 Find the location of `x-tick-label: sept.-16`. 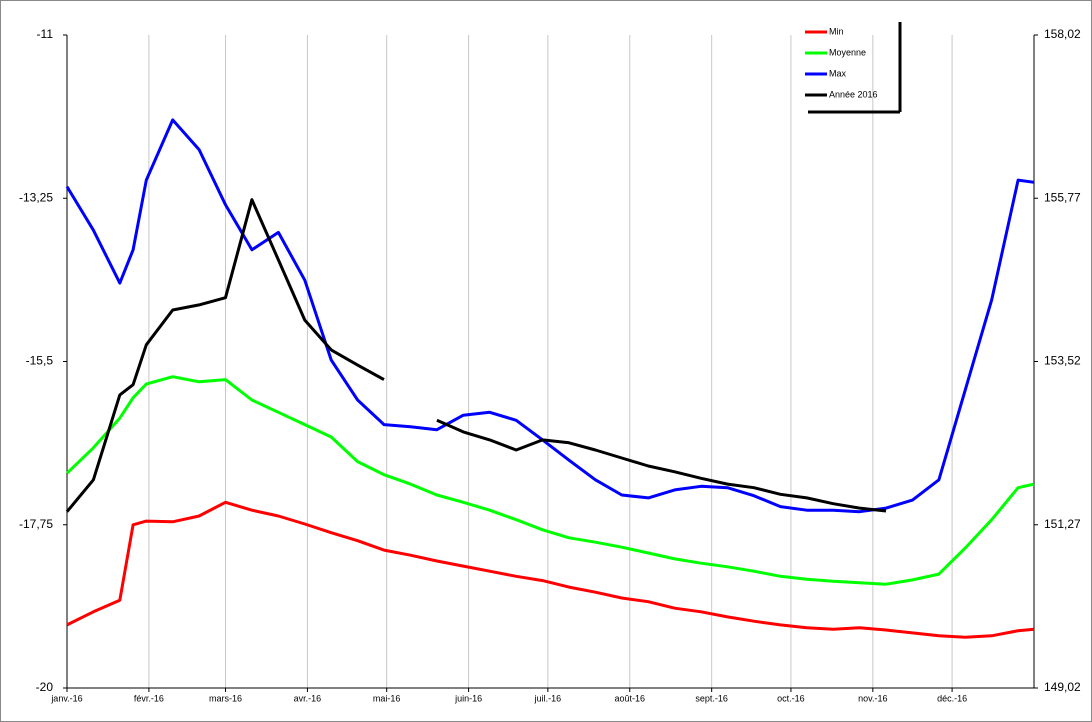

x-tick-label: sept.-16 is located at coordinates (711, 698).